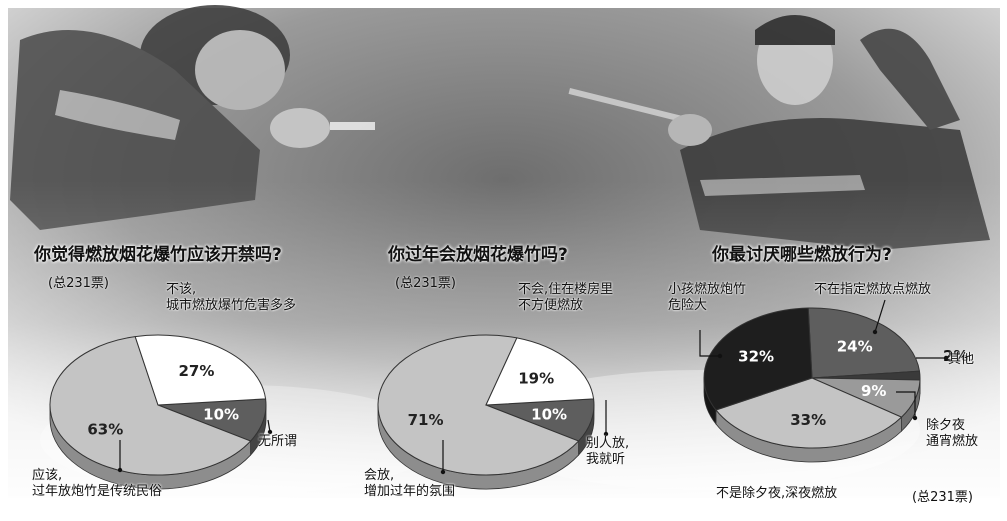 The width and height of the screenshot is (1007, 521). I want to click on chart-3-label-newyear-eve: 除夕夜 通宵燃放, so click(952, 433).